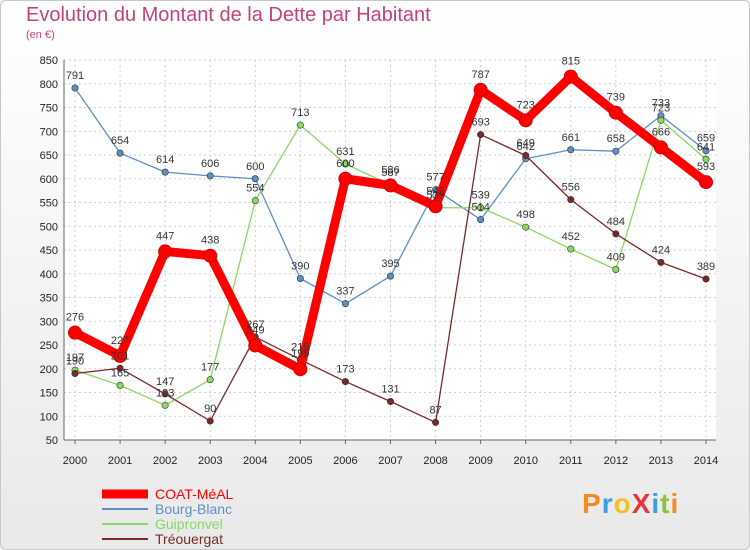 Image resolution: width=750 pixels, height=550 pixels. What do you see at coordinates (52, 441) in the screenshot?
I see `y-tick-label: 50` at bounding box center [52, 441].